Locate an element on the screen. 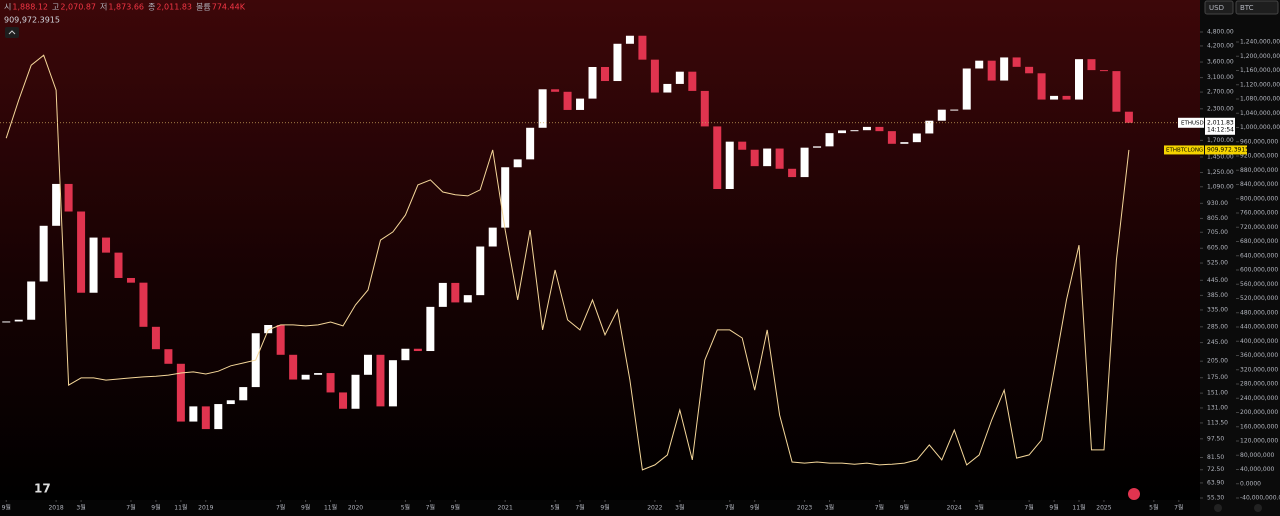 This screenshot has height=516, width=1280. y-tick-label: 605.00 is located at coordinates (1217, 248).